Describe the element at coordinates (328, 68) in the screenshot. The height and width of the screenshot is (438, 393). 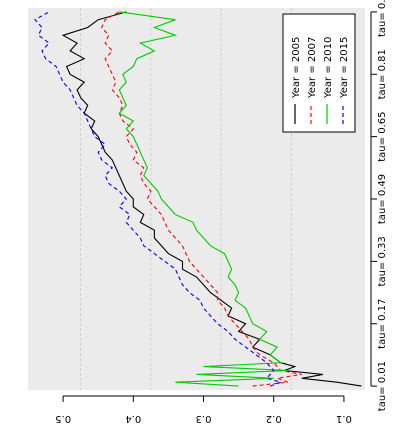
I see `legend-label-2: Year = 2010` at that location.